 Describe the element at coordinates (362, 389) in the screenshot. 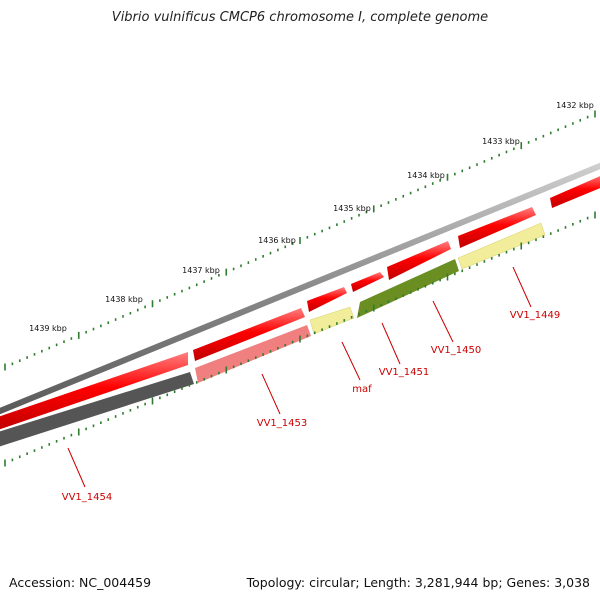

I see `gene-label: maf` at that location.